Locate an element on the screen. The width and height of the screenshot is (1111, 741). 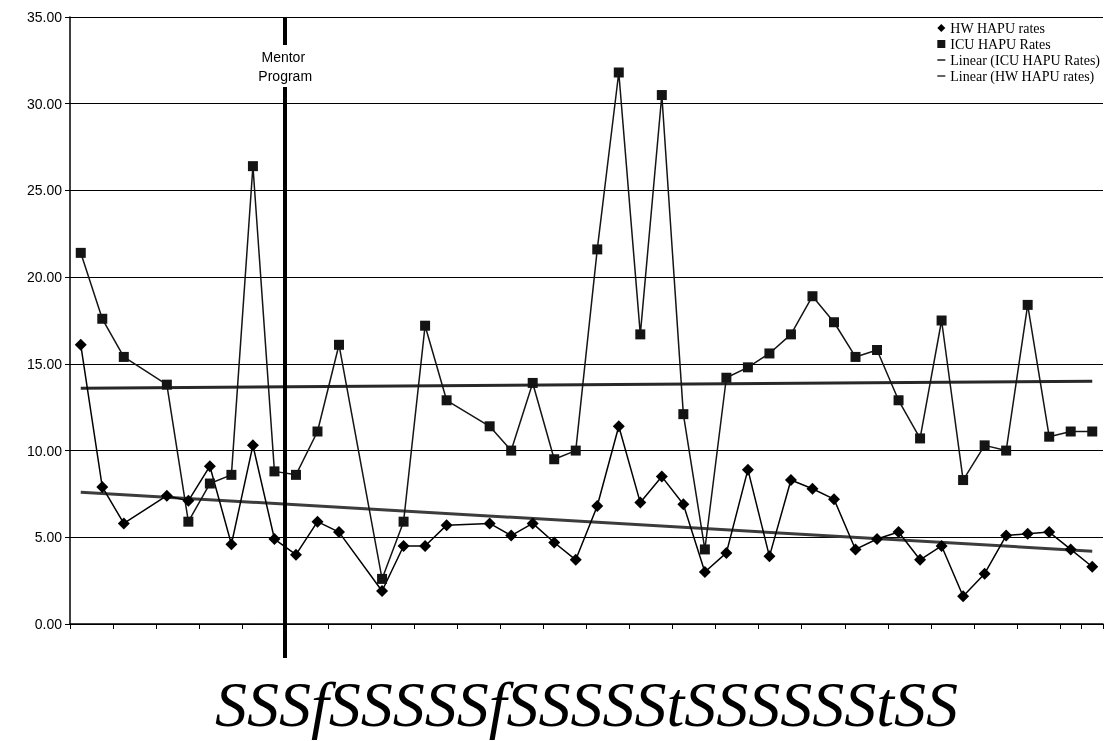
y-tick-label: 10.00 is located at coordinates (44, 450).